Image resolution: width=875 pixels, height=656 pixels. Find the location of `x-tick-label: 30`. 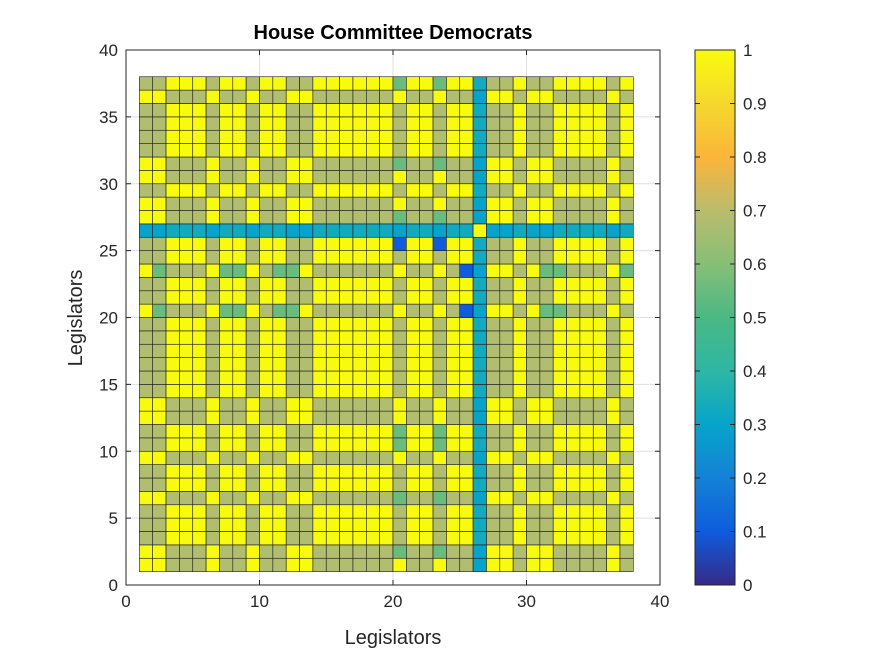

x-tick-label: 30 is located at coordinates (526, 601).